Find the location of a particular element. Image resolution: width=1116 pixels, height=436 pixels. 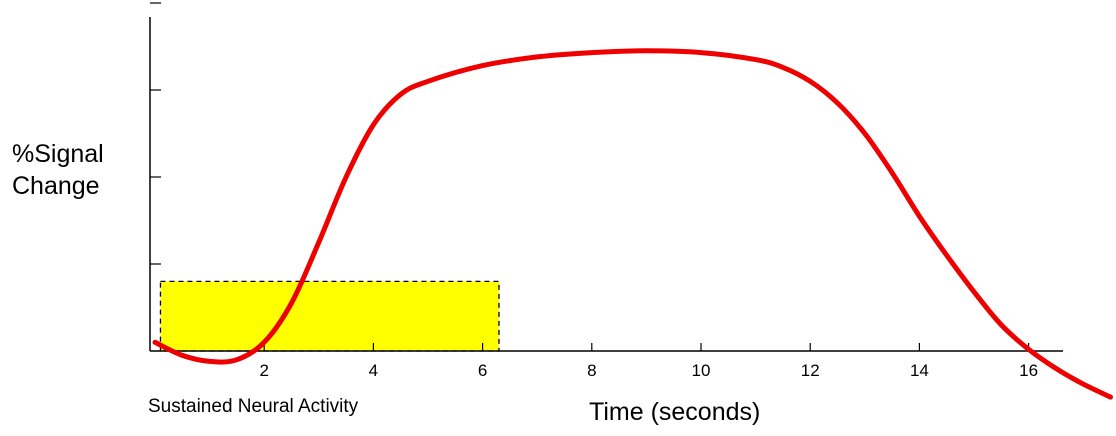

x-tick-label: 12 is located at coordinates (810, 370).